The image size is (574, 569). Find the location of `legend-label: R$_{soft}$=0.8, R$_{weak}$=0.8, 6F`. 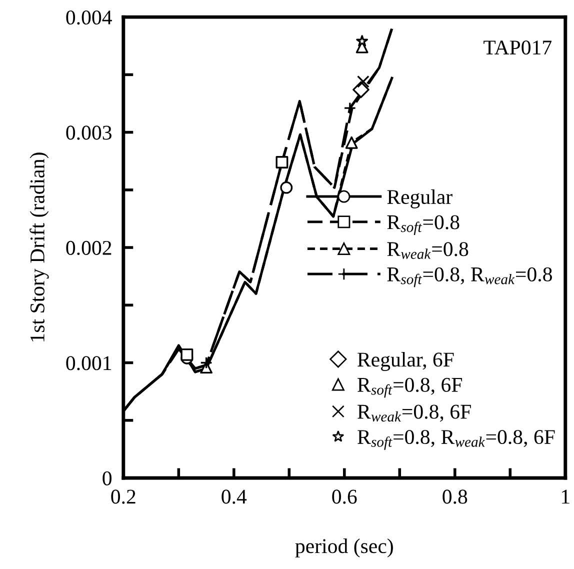

legend-label: R$_{soft}$=0.8, R$_{weak}$=0.8, 6F is located at coordinates (456, 440).